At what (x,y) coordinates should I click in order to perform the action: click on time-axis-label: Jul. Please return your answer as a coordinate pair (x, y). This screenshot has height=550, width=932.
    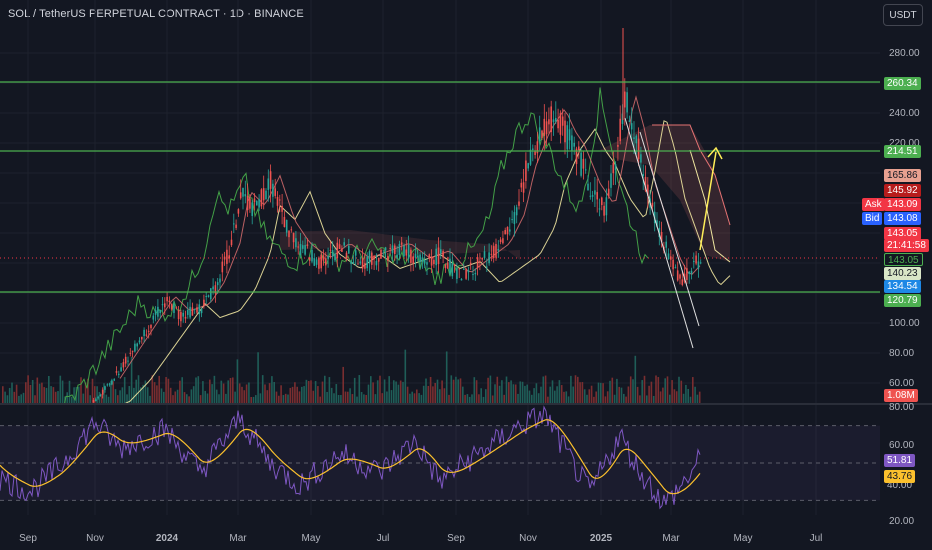
    Looking at the image, I should click on (816, 538).